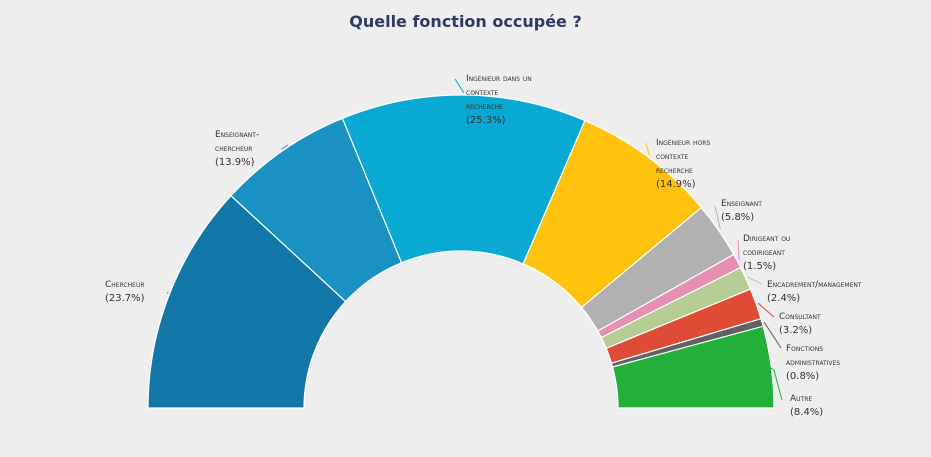 Image resolution: width=931 pixels, height=457 pixels. I want to click on slice-label-8: Fonctions administratives (0.8%), so click(813, 363).